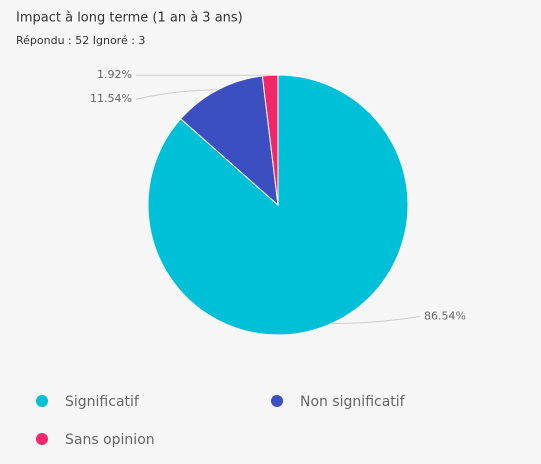 This screenshot has height=464, width=541. I want to click on legend-label: Non significatif, so click(353, 402).